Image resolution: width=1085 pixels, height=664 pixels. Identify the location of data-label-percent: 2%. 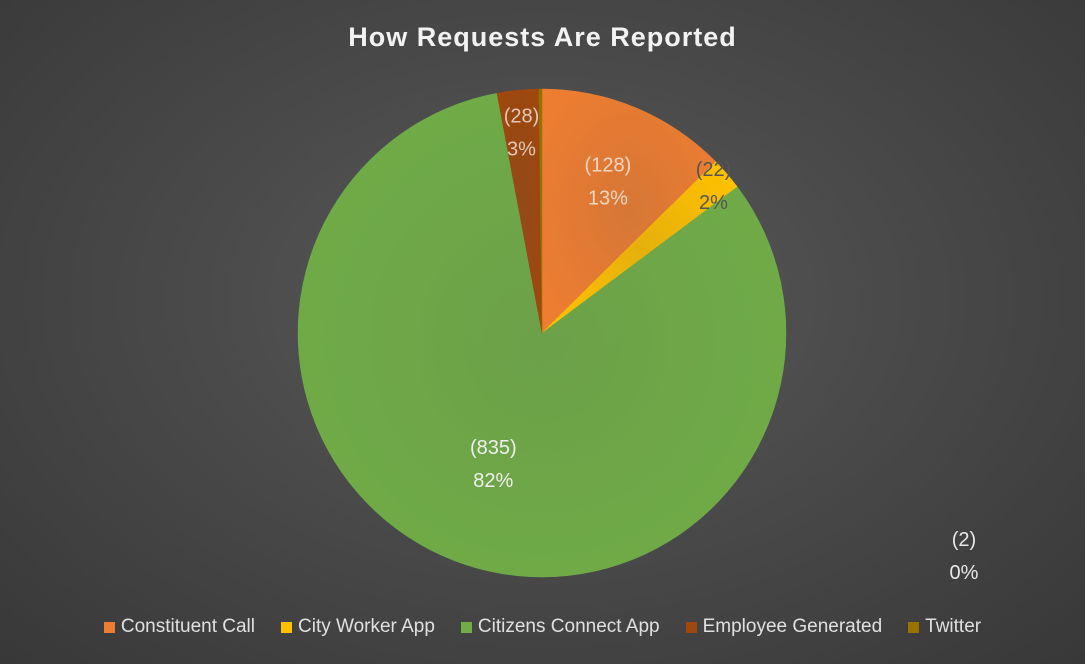
(713, 203).